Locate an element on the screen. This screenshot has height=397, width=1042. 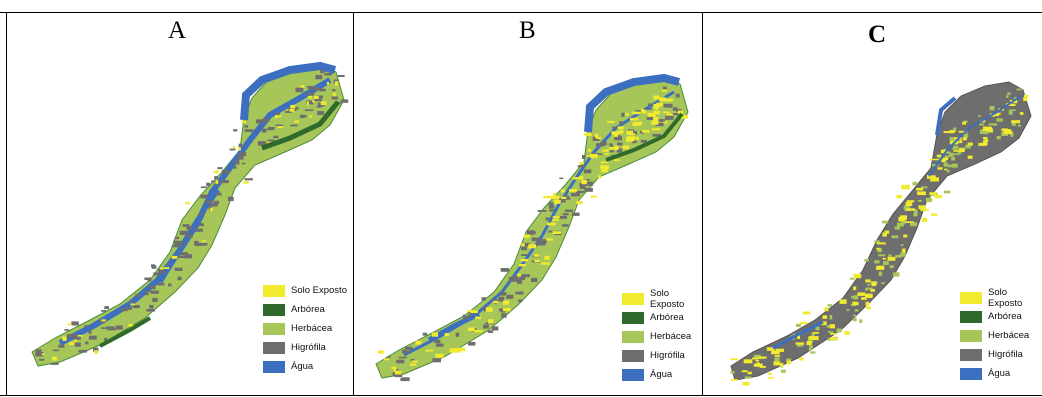
legend-item-solo-exposto: Solo Exposto is located at coordinates (1001, 298).